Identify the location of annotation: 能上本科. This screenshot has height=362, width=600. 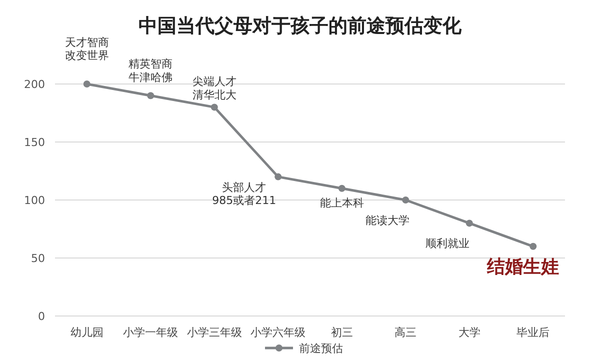
(342, 203).